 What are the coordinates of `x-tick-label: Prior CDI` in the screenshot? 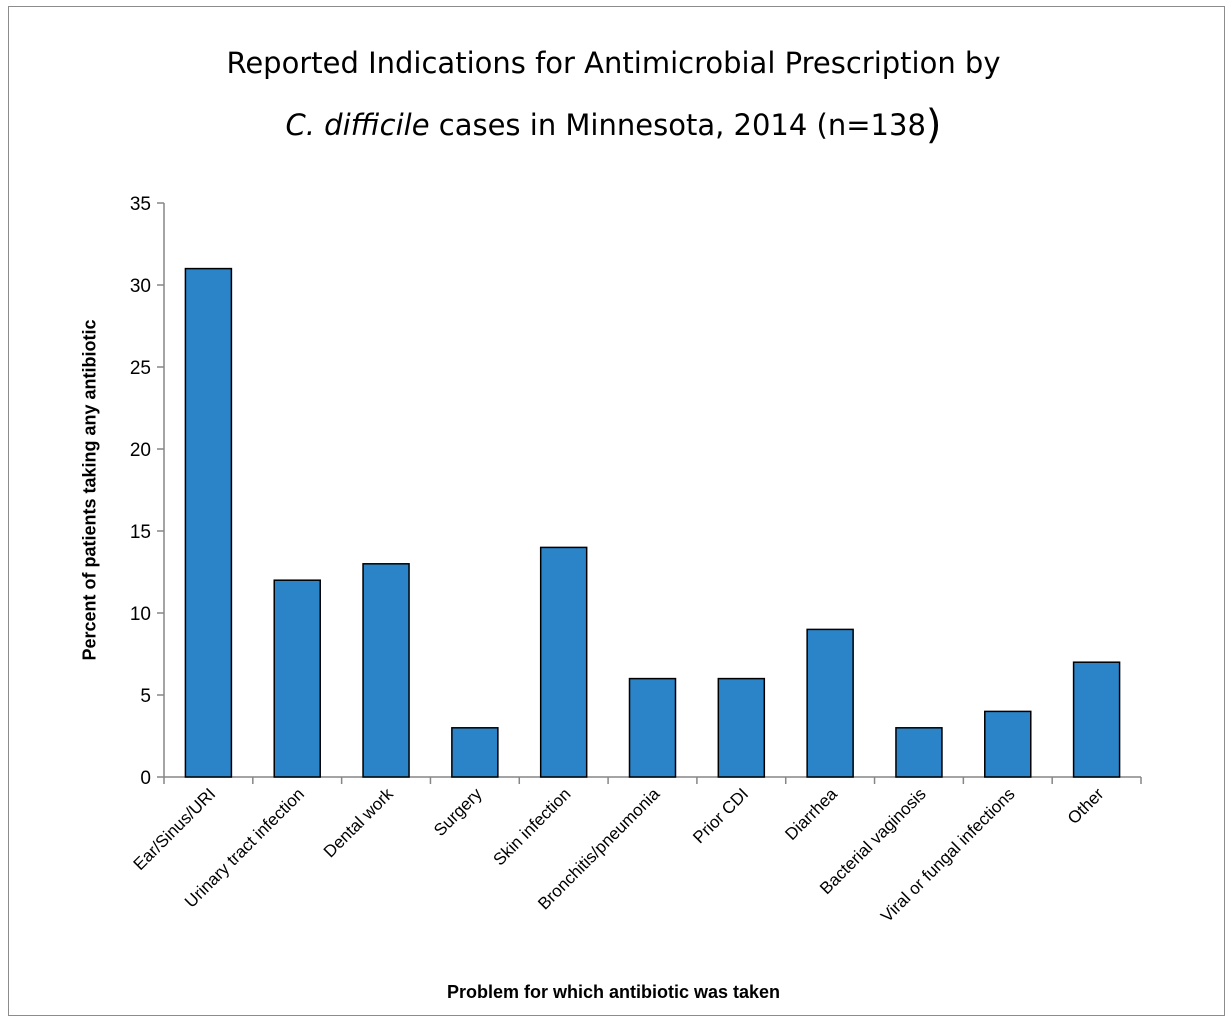 It's located at (720, 815).